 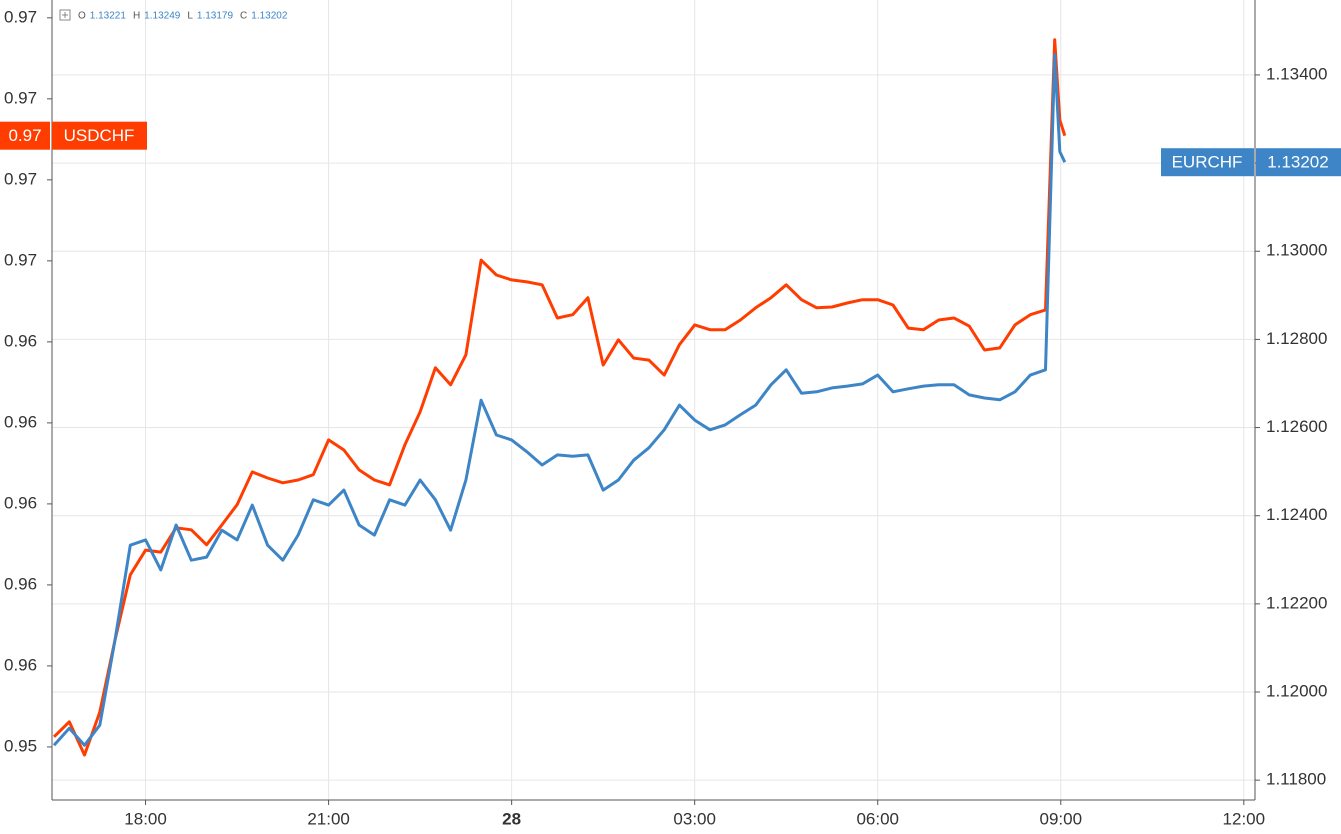 What do you see at coordinates (145, 818) in the screenshot?
I see `x-tick-label: 18:00` at bounding box center [145, 818].